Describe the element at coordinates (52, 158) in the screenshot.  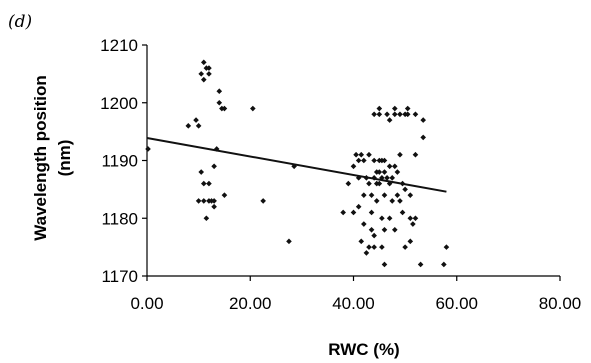
I see `y-axis-title: Wavelength position (nm)` at that location.